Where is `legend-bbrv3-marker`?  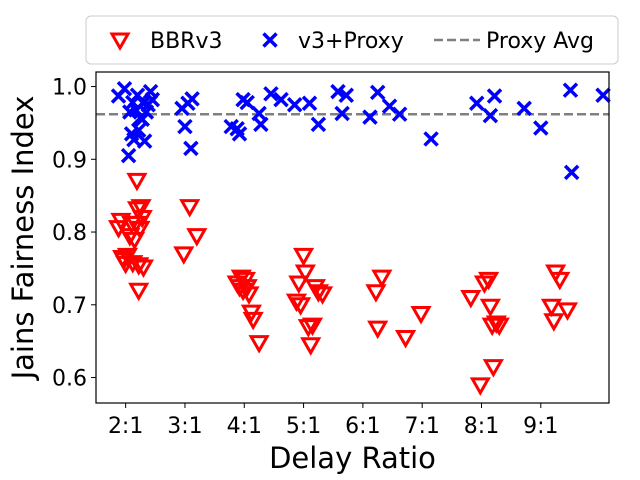
legend-bbrv3-marker is located at coordinates (120, 42).